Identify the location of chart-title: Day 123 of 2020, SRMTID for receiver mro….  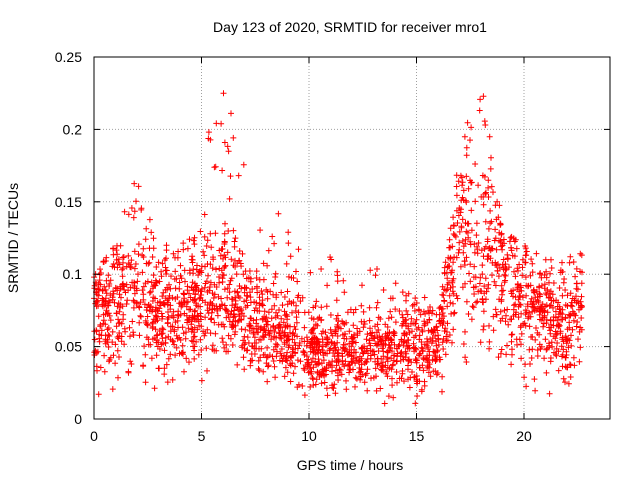
(350, 27).